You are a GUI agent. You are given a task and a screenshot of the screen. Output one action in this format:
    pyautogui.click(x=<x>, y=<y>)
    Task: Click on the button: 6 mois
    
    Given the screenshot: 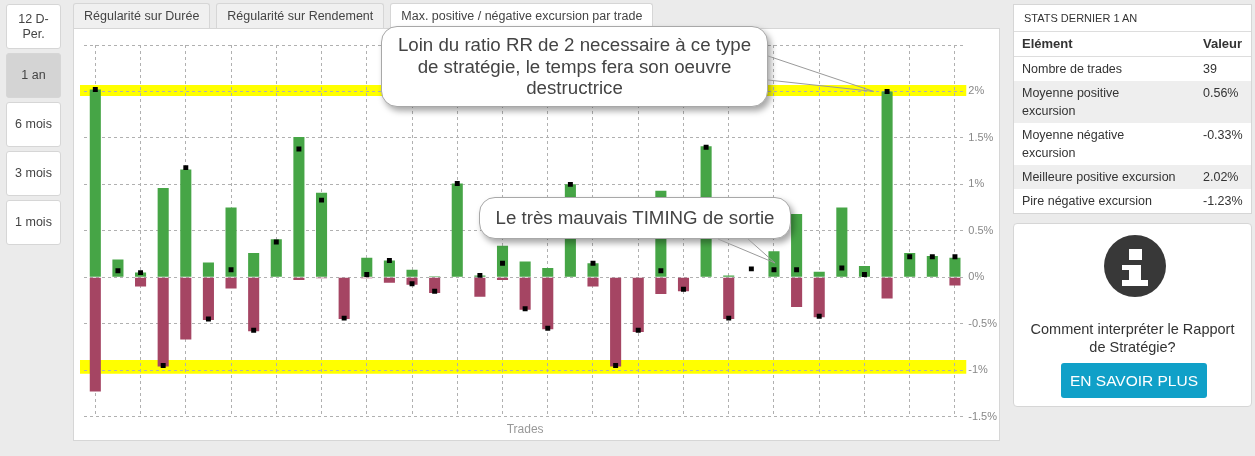 What is the action you would take?
    pyautogui.click(x=33, y=124)
    